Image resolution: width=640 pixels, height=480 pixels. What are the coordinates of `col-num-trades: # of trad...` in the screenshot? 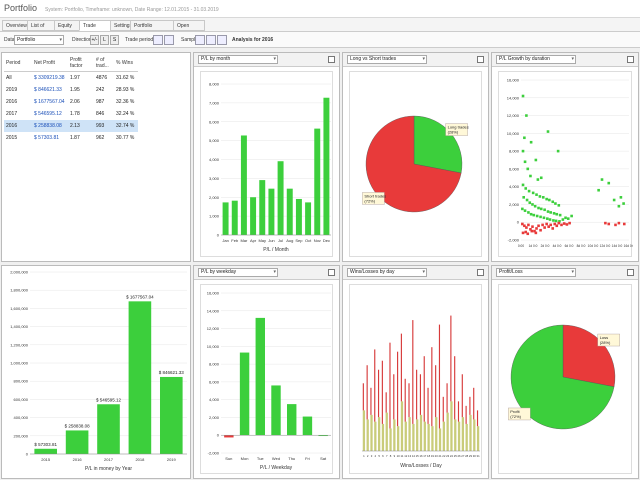 It's located at (104, 63).